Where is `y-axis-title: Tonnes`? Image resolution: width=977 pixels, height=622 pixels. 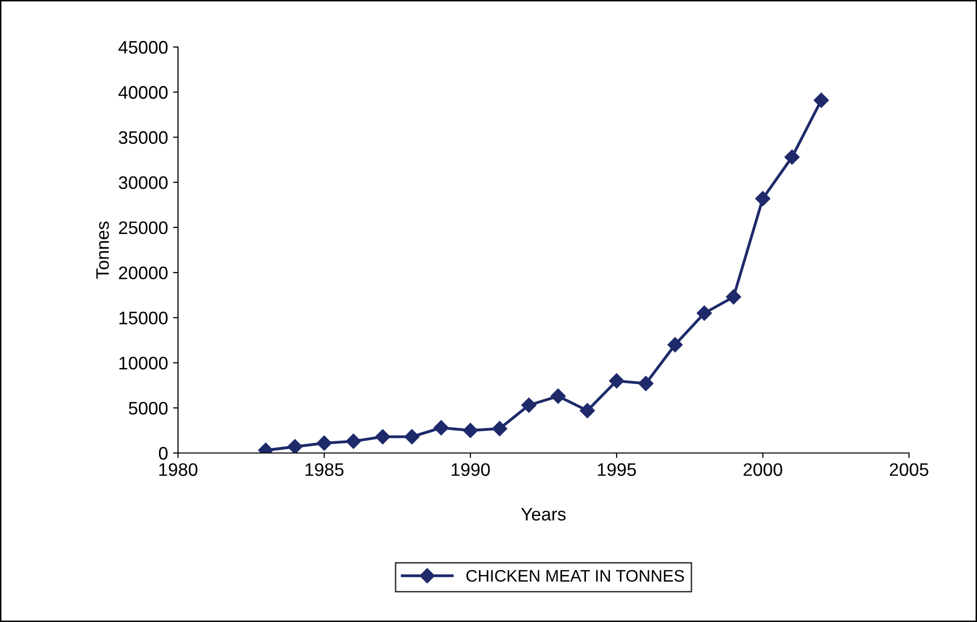 y-axis-title: Tonnes is located at coordinates (102, 250).